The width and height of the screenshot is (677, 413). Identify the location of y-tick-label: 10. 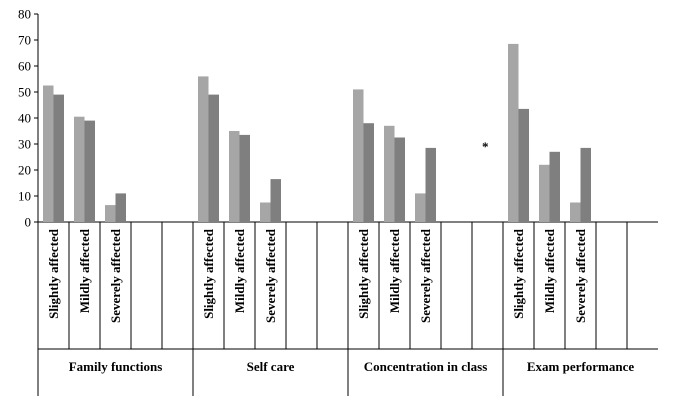
(24, 196).